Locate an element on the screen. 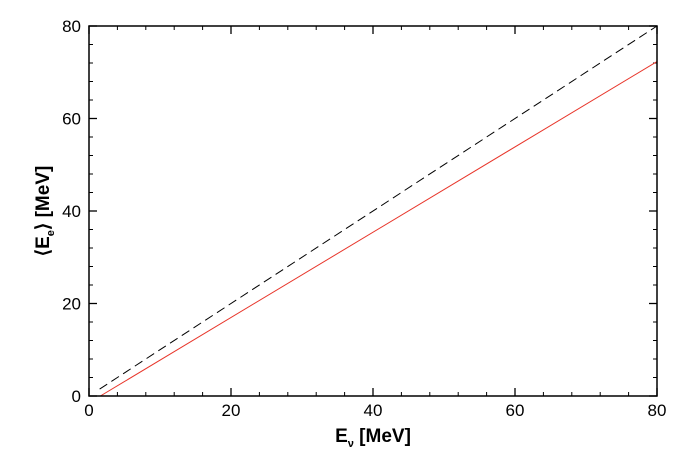  x-tick-label: 40 is located at coordinates (373, 410).